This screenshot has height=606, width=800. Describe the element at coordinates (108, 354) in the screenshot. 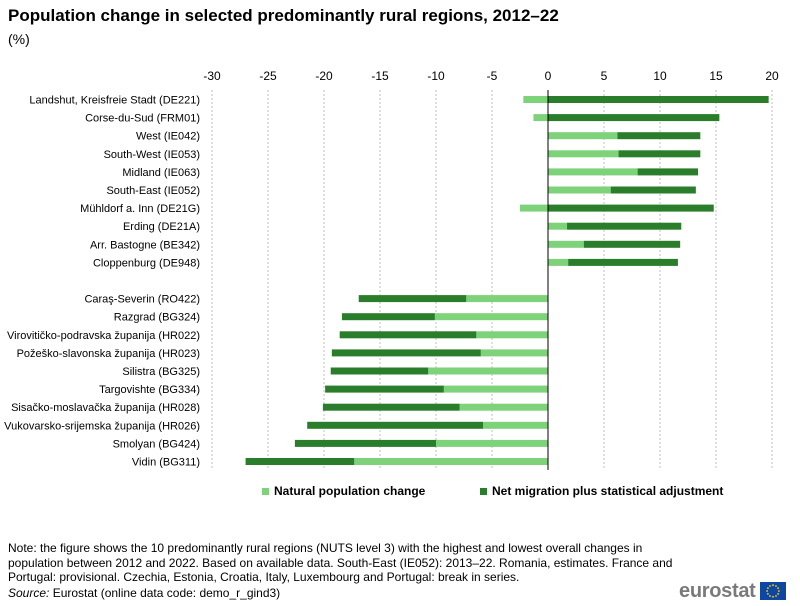

I see `category-label: Požeško-slavonska županija (HR023)` at that location.